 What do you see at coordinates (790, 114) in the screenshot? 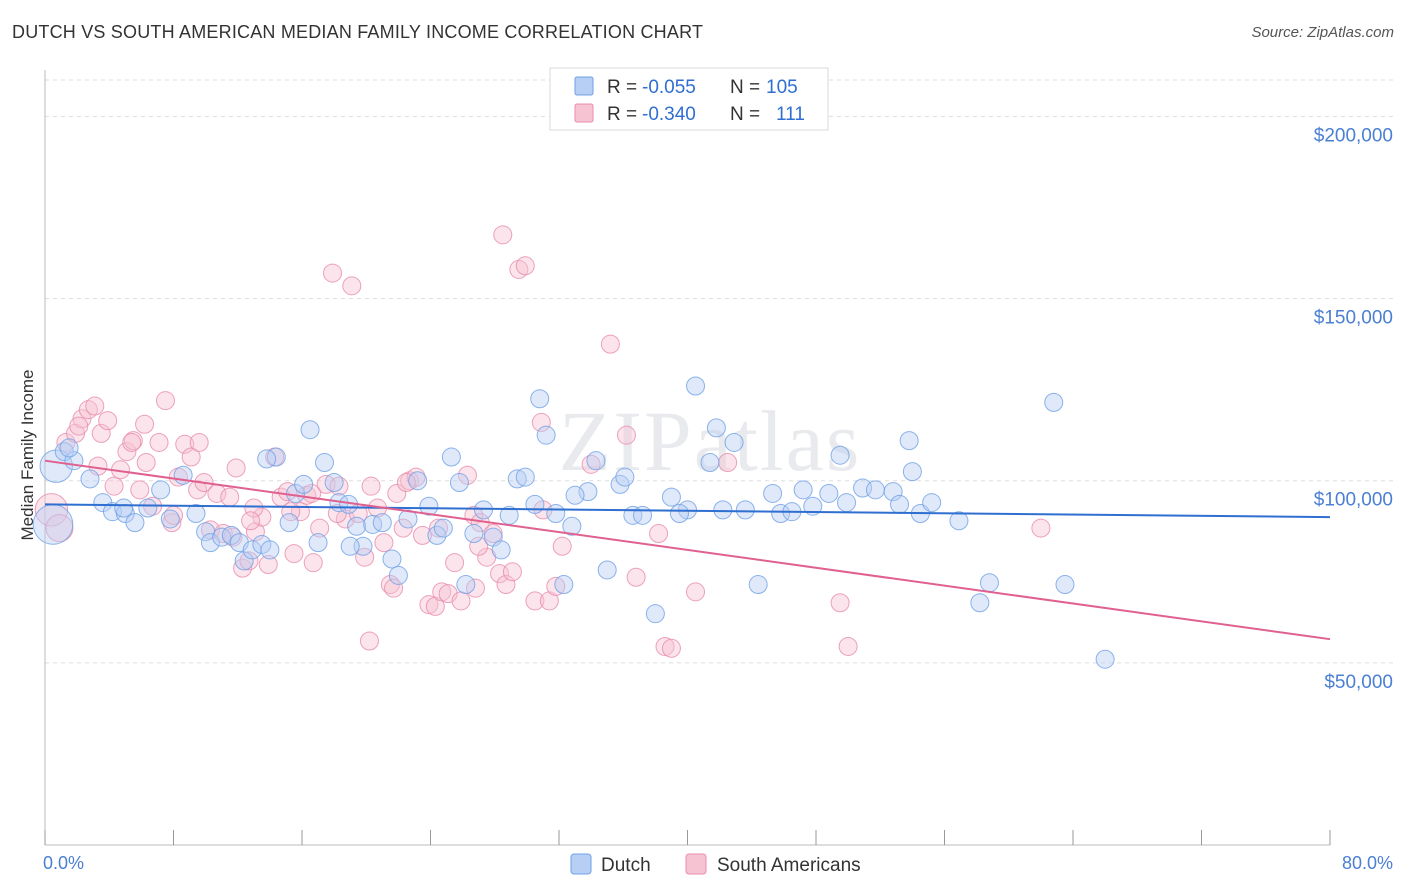
I see `legend-n-value-2: 111` at bounding box center [790, 114].